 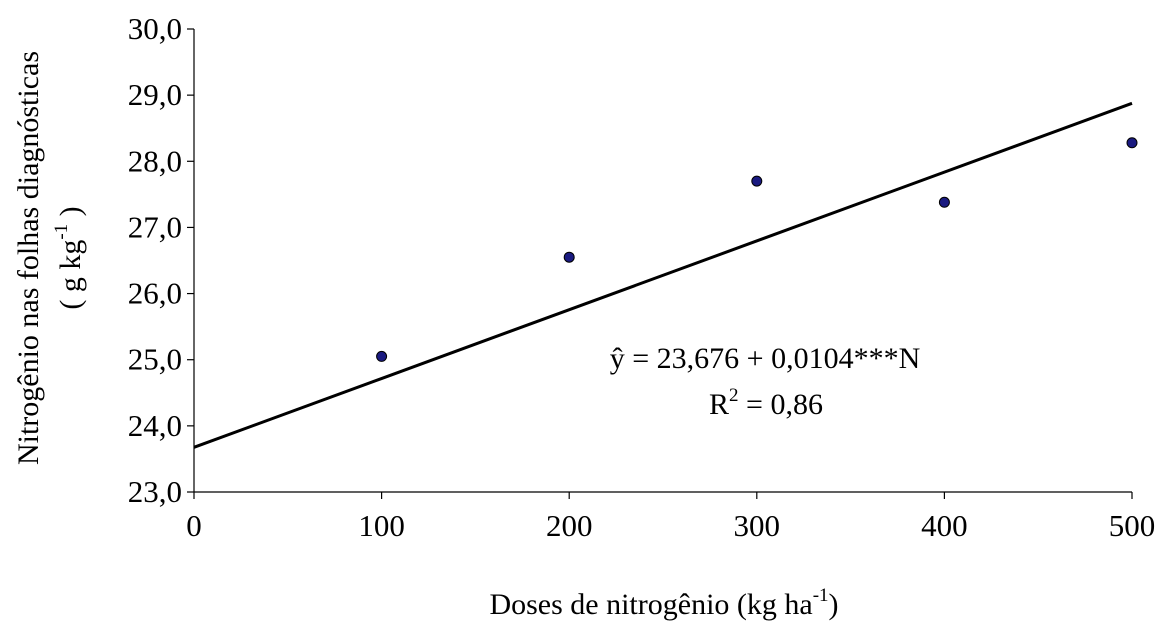 I want to click on x-tick-label: 500, so click(x=1132, y=525).